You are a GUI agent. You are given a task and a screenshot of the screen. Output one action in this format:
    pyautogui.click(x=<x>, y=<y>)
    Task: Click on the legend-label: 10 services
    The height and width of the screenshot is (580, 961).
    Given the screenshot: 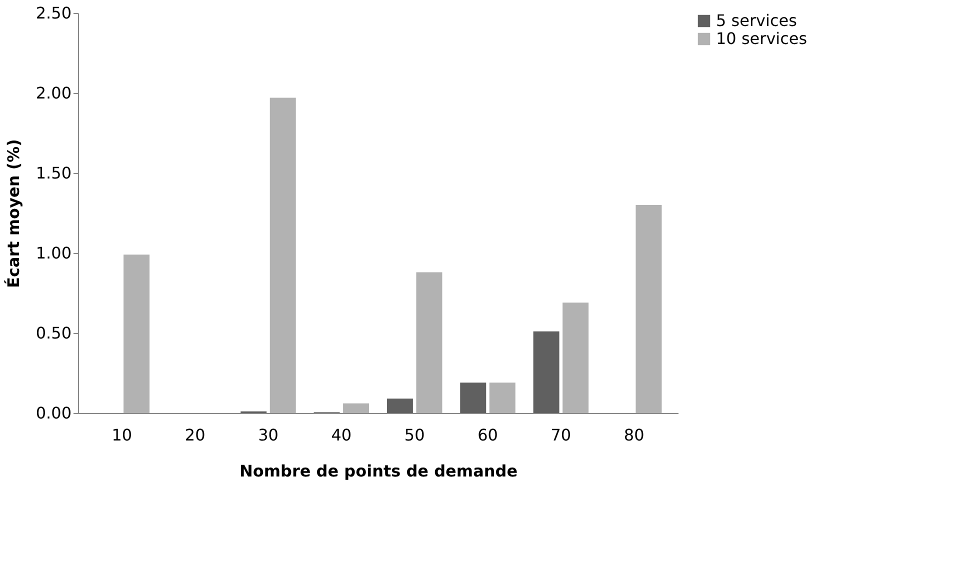 What is the action you would take?
    pyautogui.click(x=762, y=38)
    